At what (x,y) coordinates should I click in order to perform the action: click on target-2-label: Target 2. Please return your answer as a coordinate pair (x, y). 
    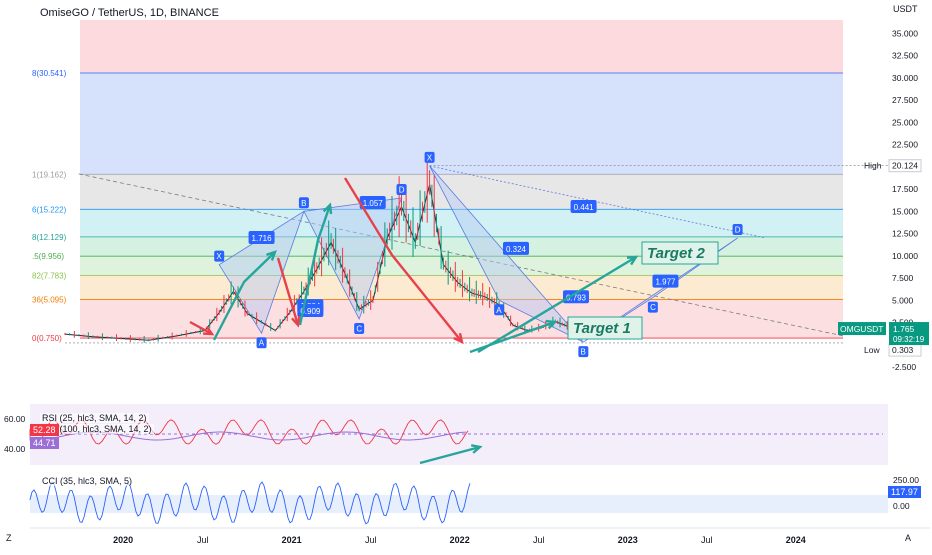
    Looking at the image, I should click on (676, 253).